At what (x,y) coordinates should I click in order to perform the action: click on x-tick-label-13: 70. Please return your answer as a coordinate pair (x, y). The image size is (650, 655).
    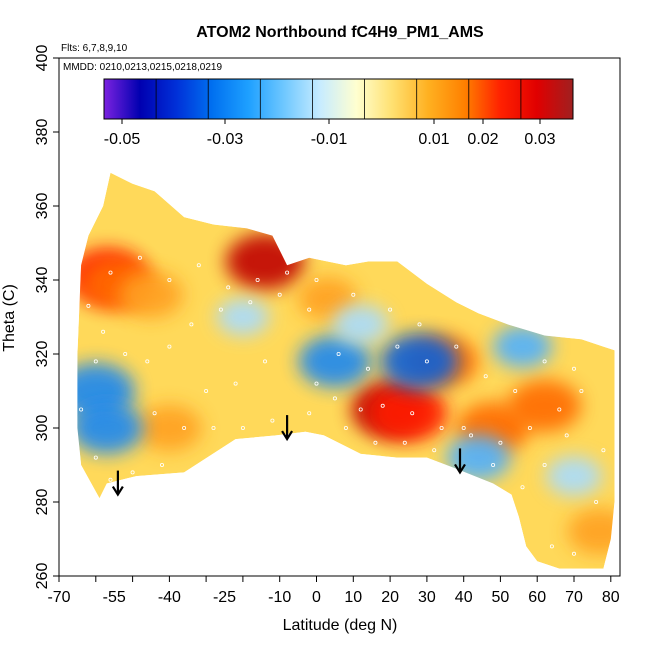
    Looking at the image, I should click on (574, 597).